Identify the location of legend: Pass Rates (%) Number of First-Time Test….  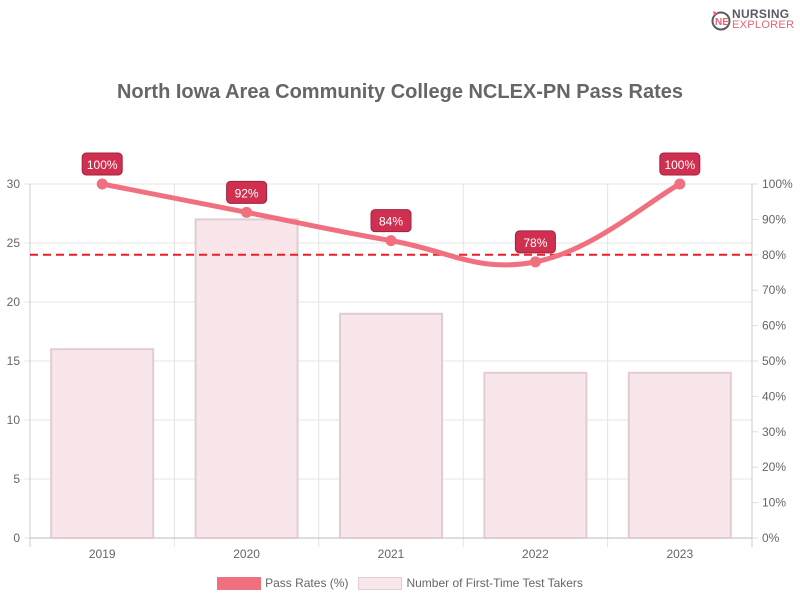
(400, 583).